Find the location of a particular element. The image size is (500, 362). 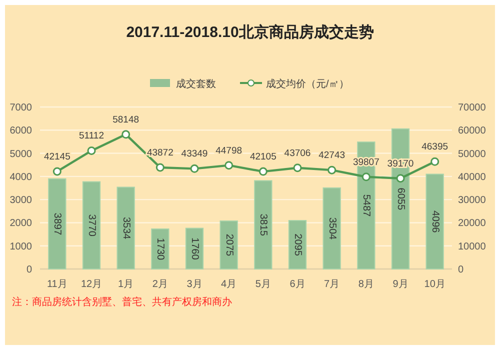

data-label: 3504 is located at coordinates (332, 228).